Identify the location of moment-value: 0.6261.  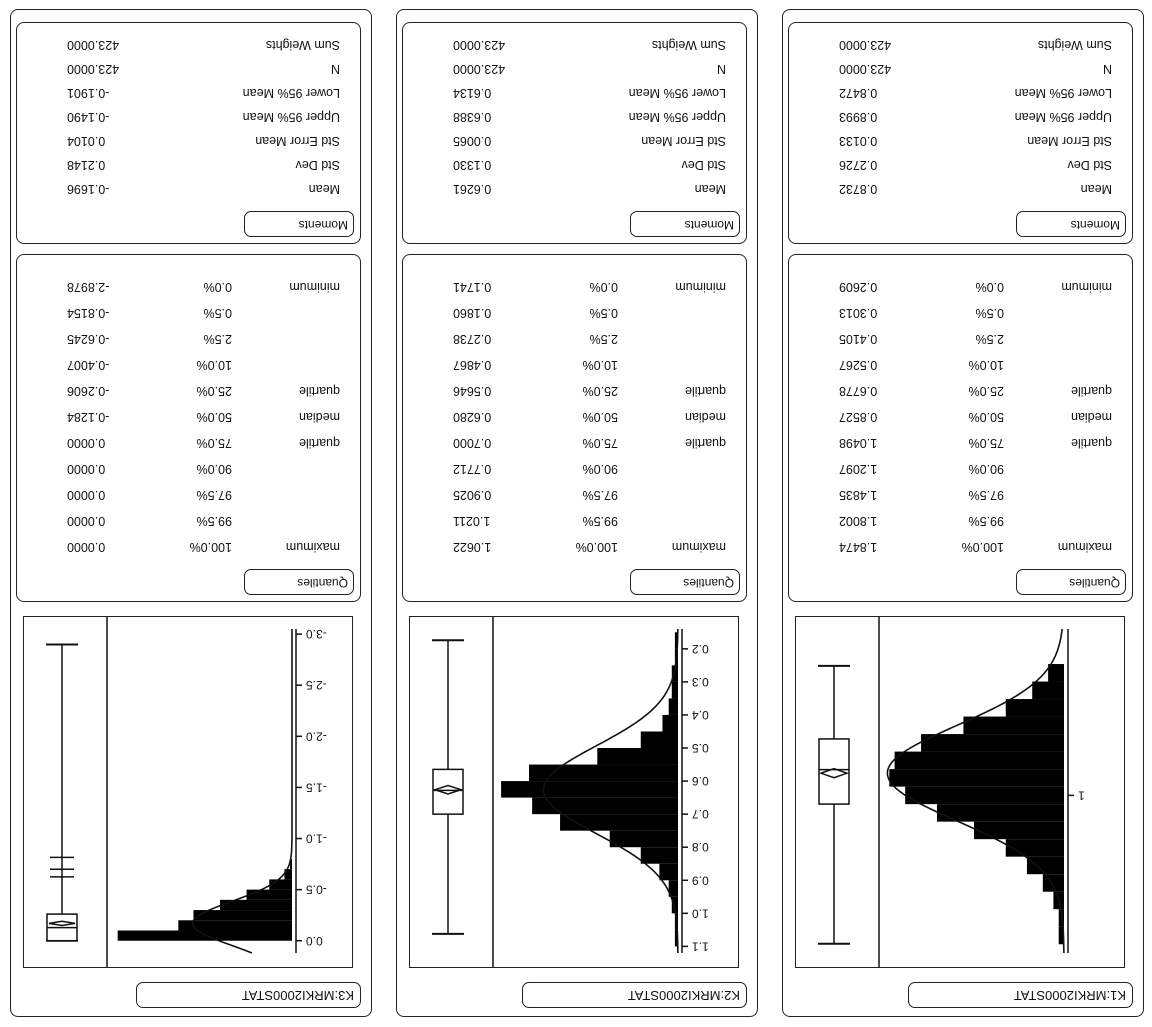
(472, 189).